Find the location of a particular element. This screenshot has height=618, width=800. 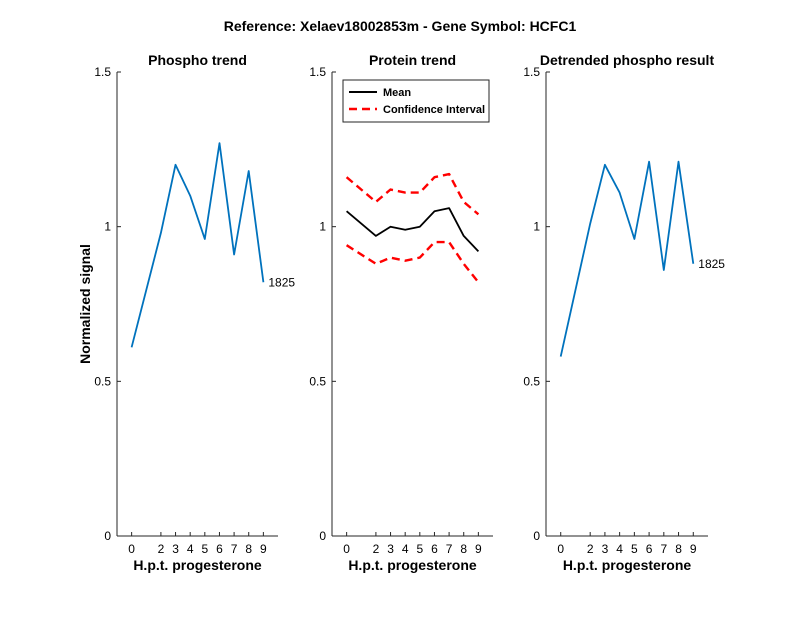

y-axis-label: Normalized signal is located at coordinates (85, 304).